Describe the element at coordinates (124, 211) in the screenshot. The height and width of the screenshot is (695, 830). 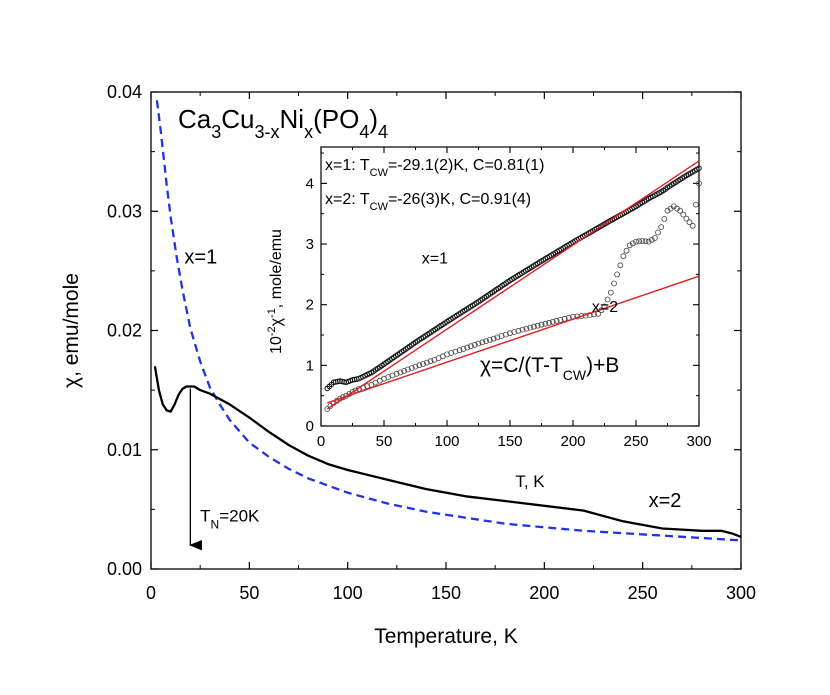
I see `main-ytick-label: 0.03` at that location.